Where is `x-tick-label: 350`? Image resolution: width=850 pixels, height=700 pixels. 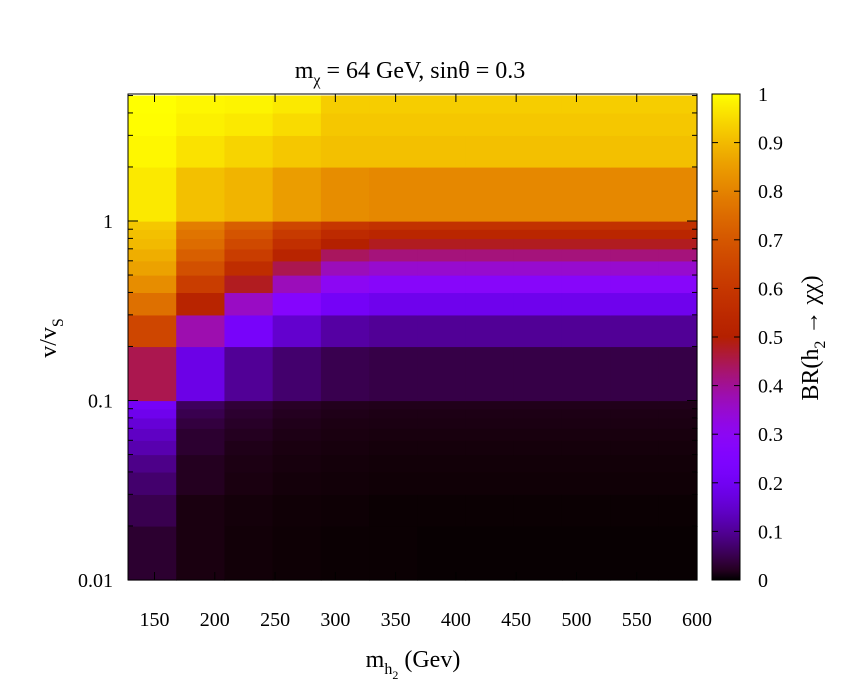 x-tick-label: 350 is located at coordinates (396, 620).